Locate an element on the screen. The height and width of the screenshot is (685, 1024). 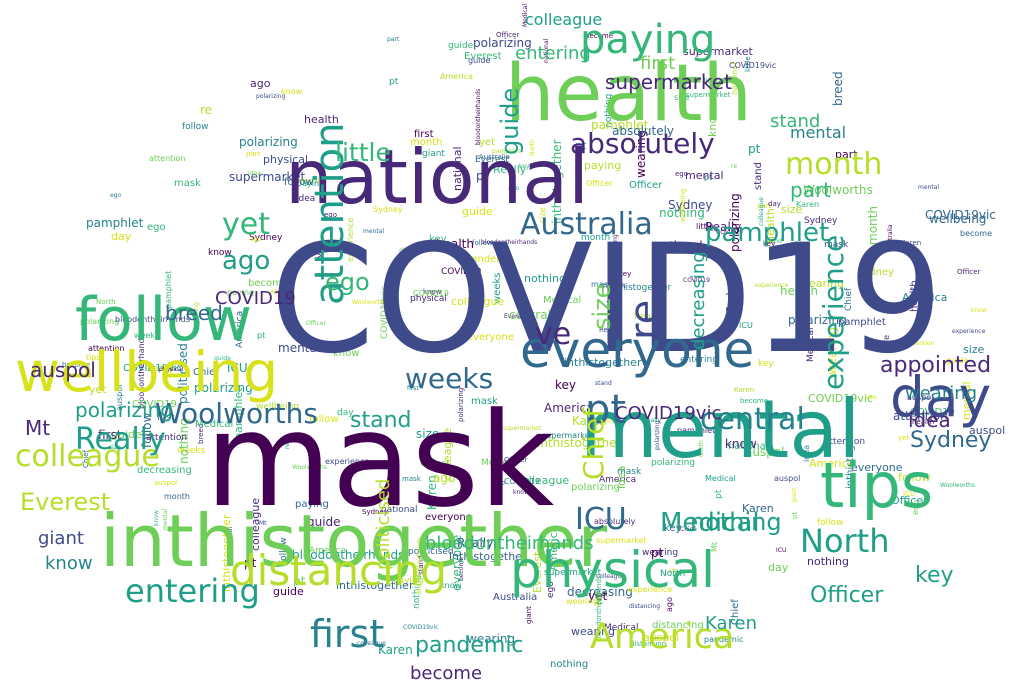
cloud-word-icu-33: ICU is located at coordinates (601, 519).